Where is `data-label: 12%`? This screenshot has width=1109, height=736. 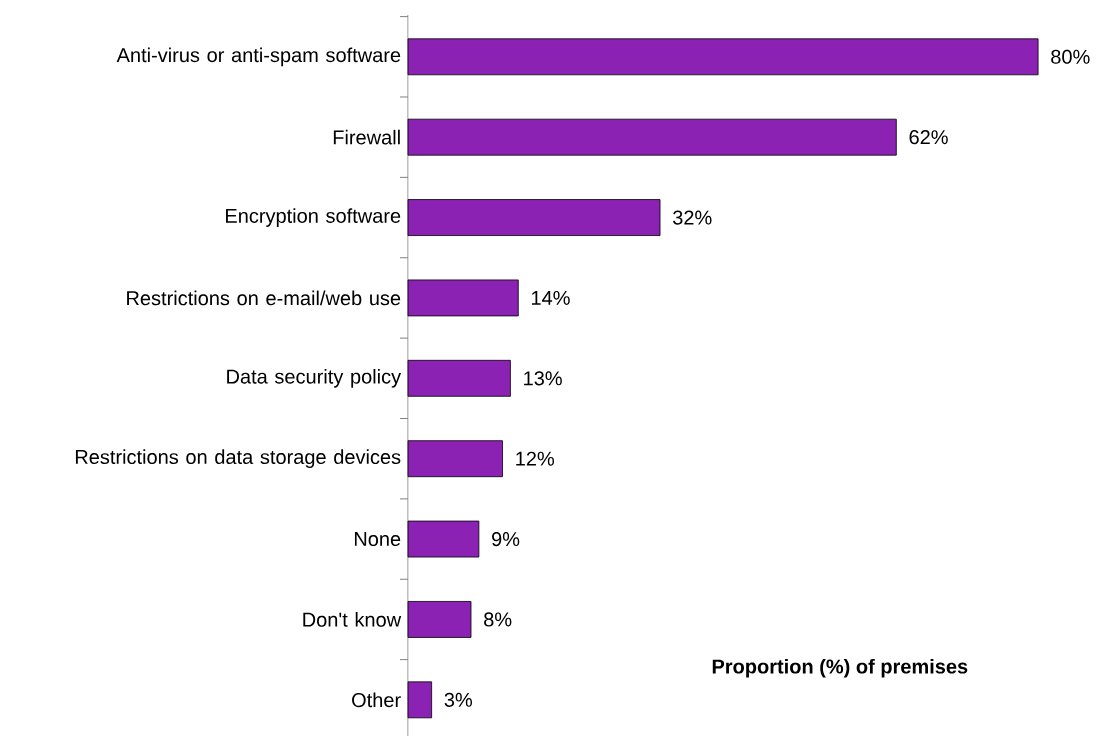 data-label: 12% is located at coordinates (535, 458).